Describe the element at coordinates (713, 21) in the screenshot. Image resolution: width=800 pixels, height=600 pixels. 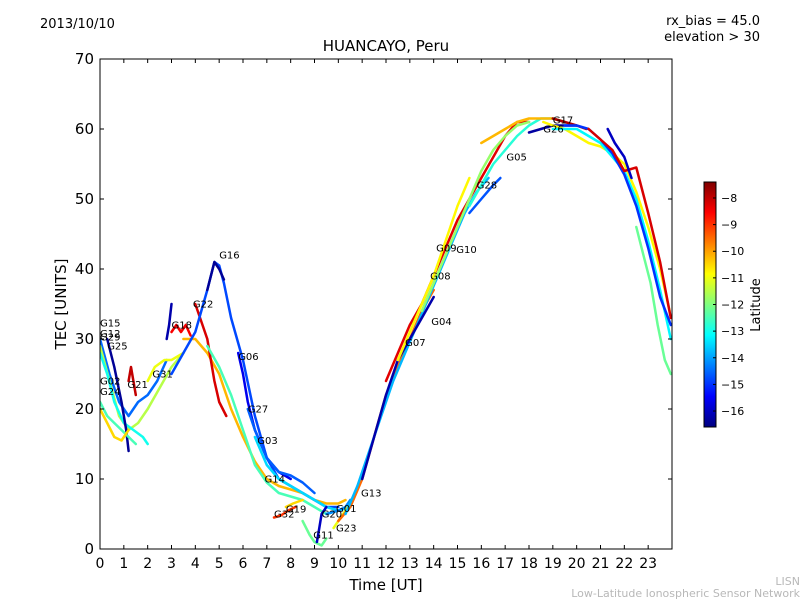
I see `rx-bias-label: rx_bias = 45.0` at that location.